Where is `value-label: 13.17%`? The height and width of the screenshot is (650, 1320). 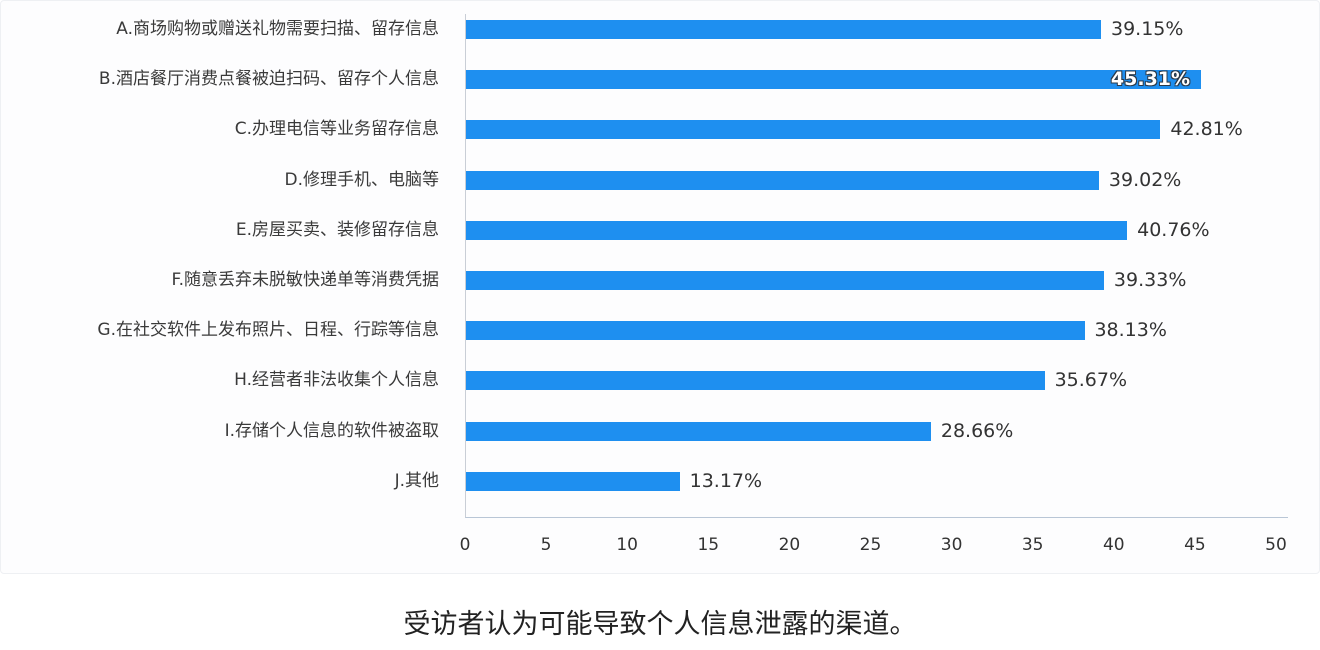
value-label: 13.17% is located at coordinates (726, 481).